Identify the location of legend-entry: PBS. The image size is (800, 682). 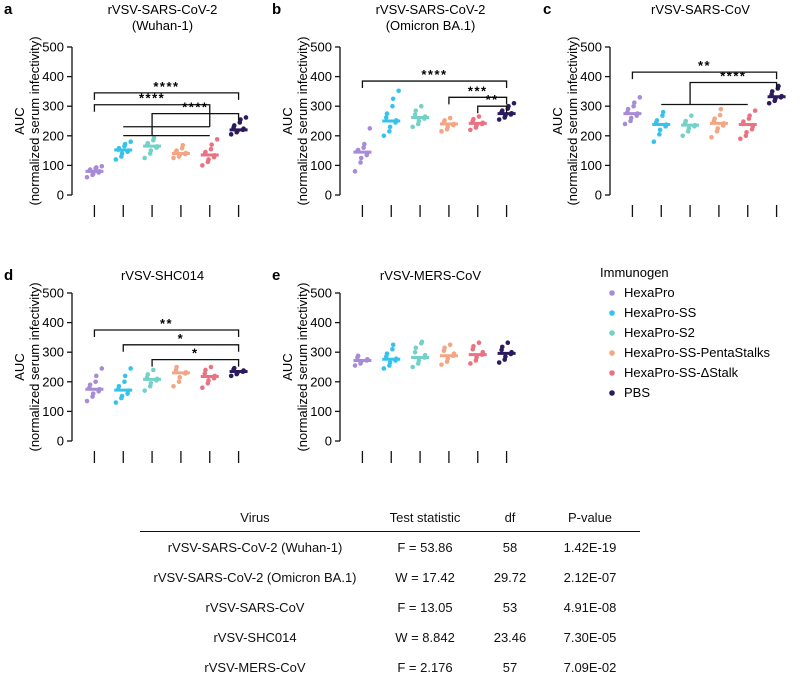
(637, 392).